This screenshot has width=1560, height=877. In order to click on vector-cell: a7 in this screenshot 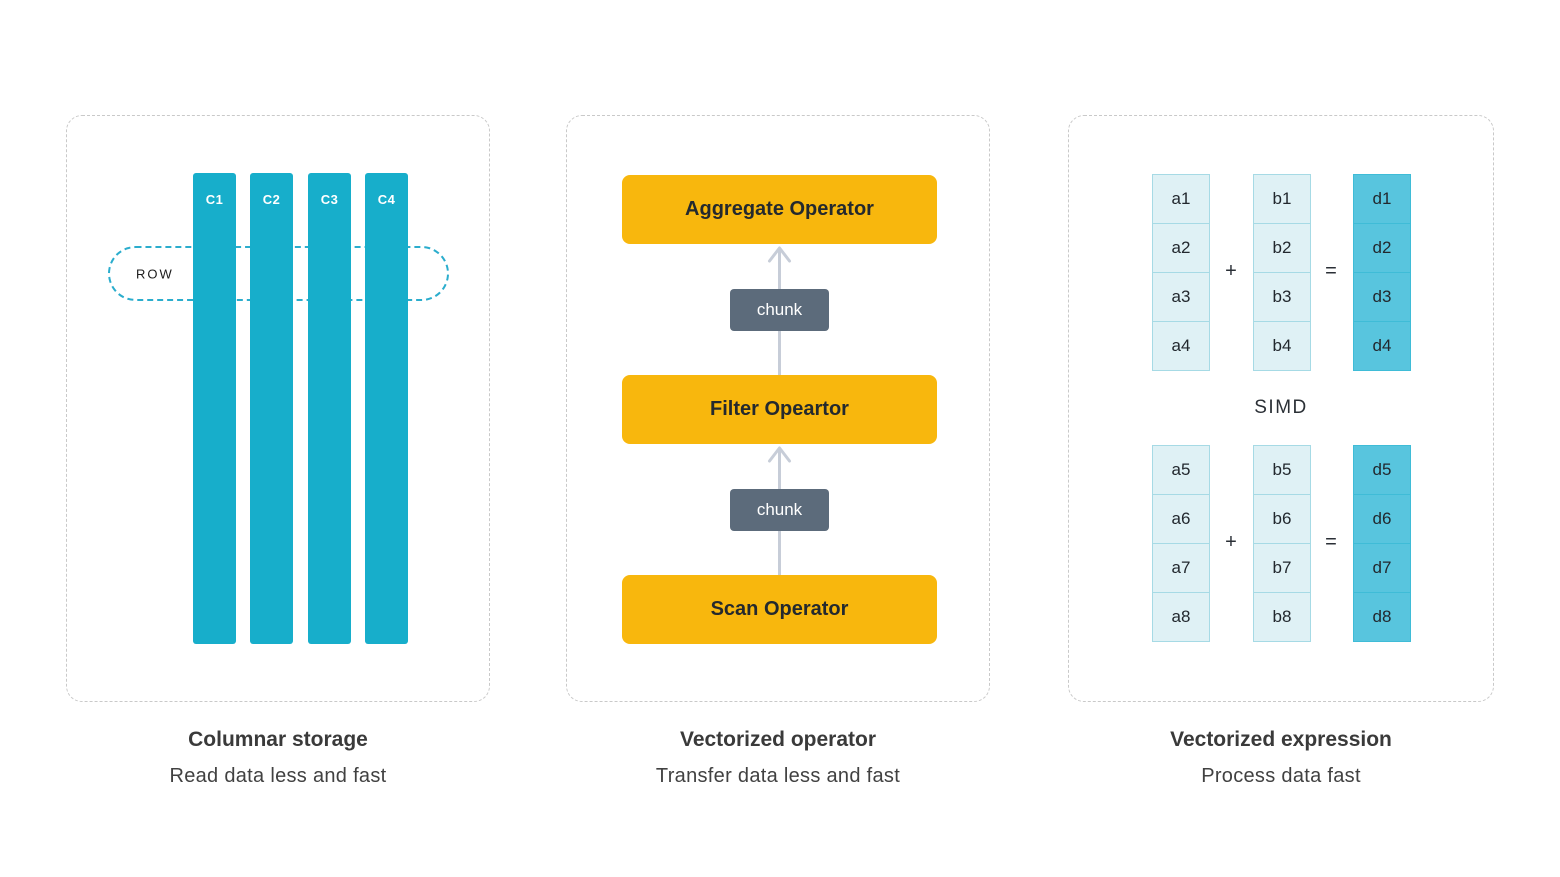, I will do `click(1181, 568)`.